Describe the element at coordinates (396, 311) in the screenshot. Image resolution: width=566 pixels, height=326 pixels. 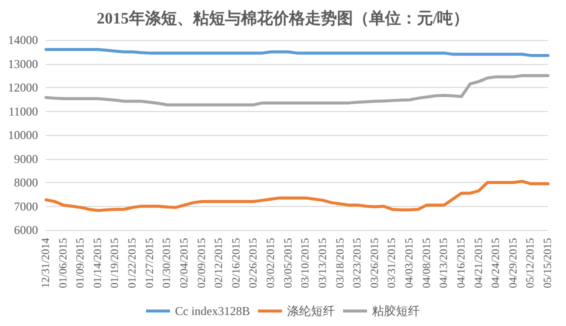
I see `legend-label: 粘胶短纤` at that location.